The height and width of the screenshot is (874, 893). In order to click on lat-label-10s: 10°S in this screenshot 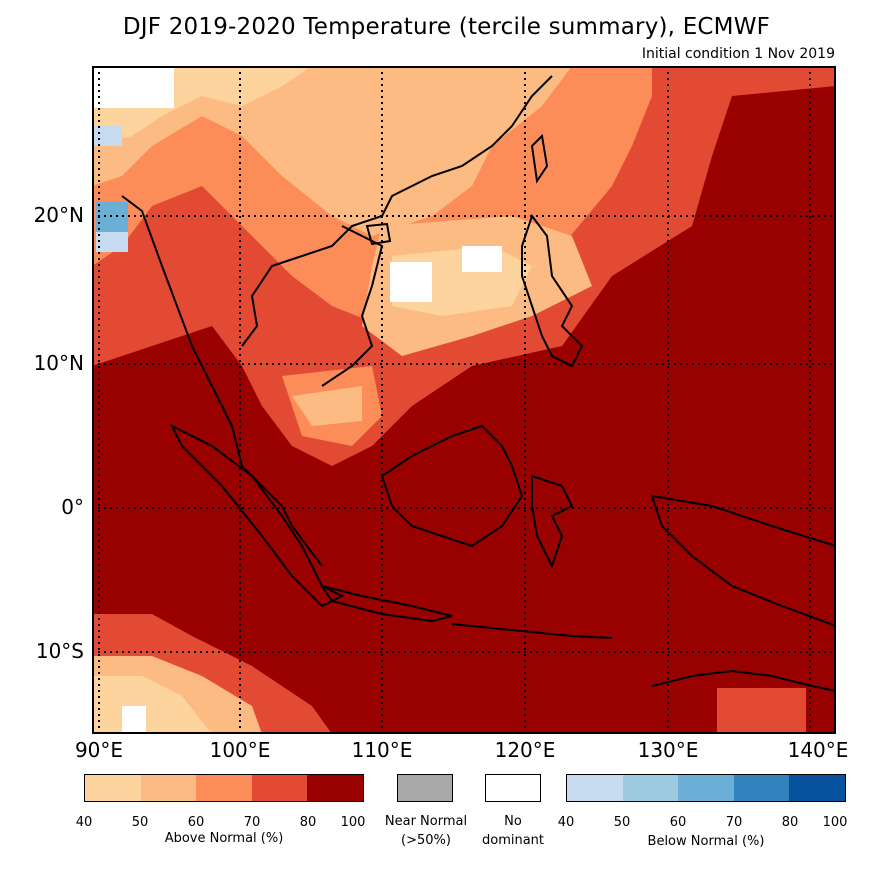, I will do `click(59, 651)`.